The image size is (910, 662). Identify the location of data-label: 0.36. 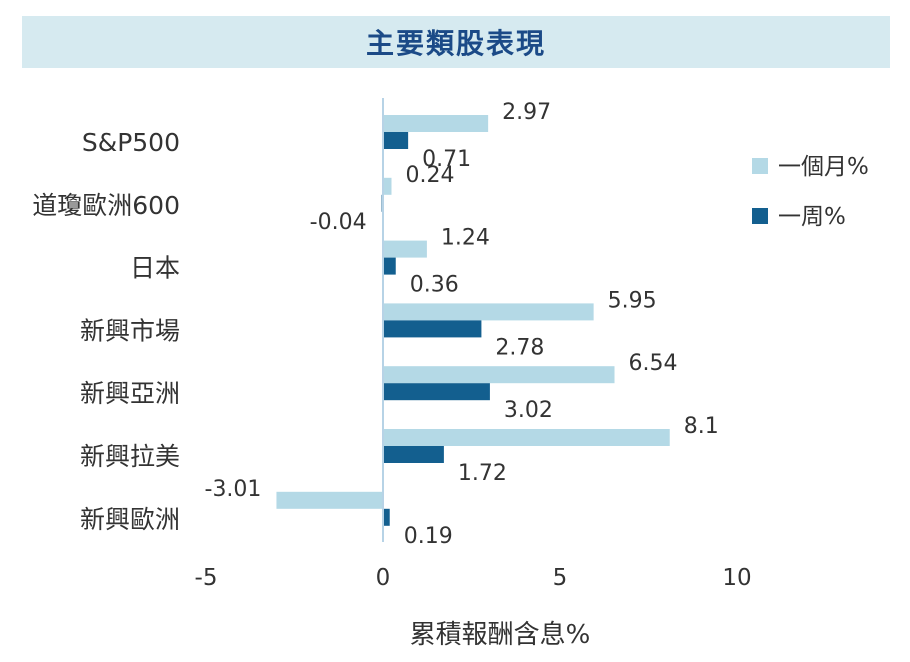
(434, 285).